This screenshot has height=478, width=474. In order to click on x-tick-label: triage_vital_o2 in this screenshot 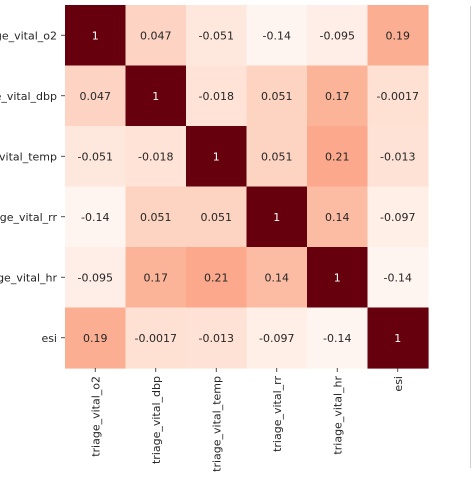, I will do `click(95, 416)`.